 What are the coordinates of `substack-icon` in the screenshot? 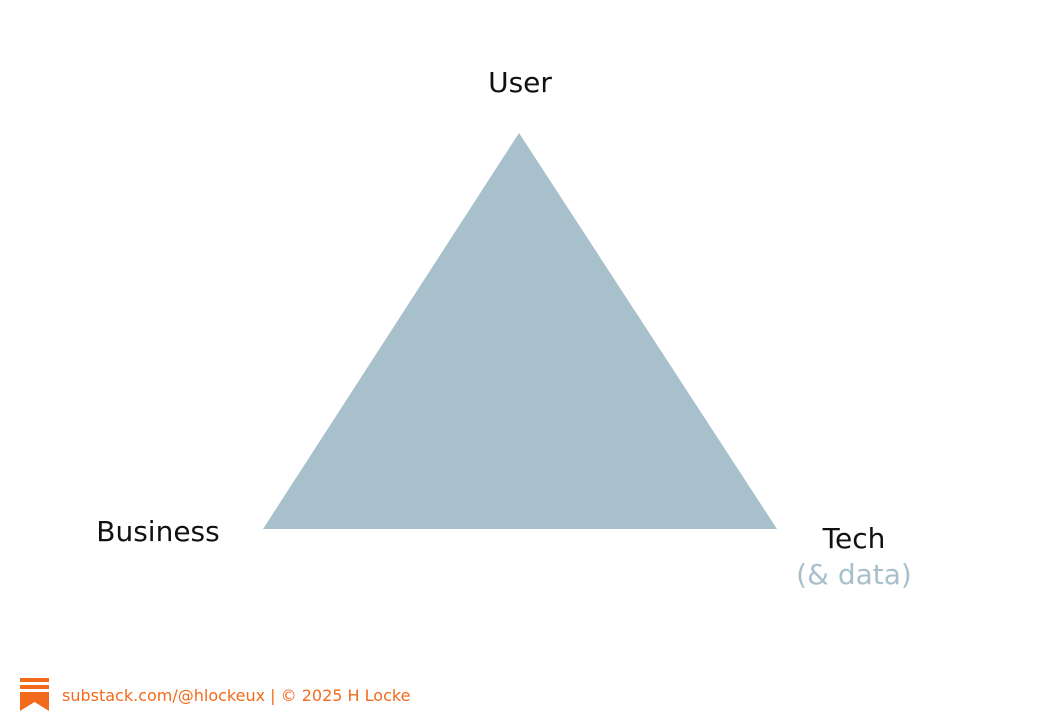 It's located at (34, 694).